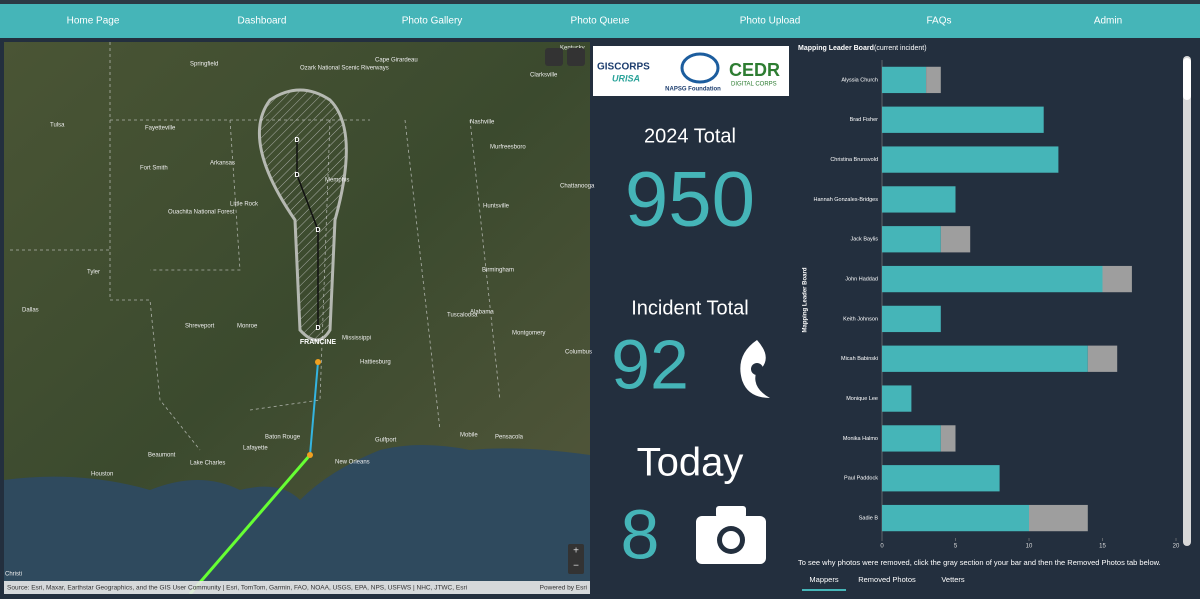 Image resolution: width=1200 pixels, height=599 pixels. What do you see at coordinates (482, 123) in the screenshot?
I see `map-label: Nashville` at bounding box center [482, 123].